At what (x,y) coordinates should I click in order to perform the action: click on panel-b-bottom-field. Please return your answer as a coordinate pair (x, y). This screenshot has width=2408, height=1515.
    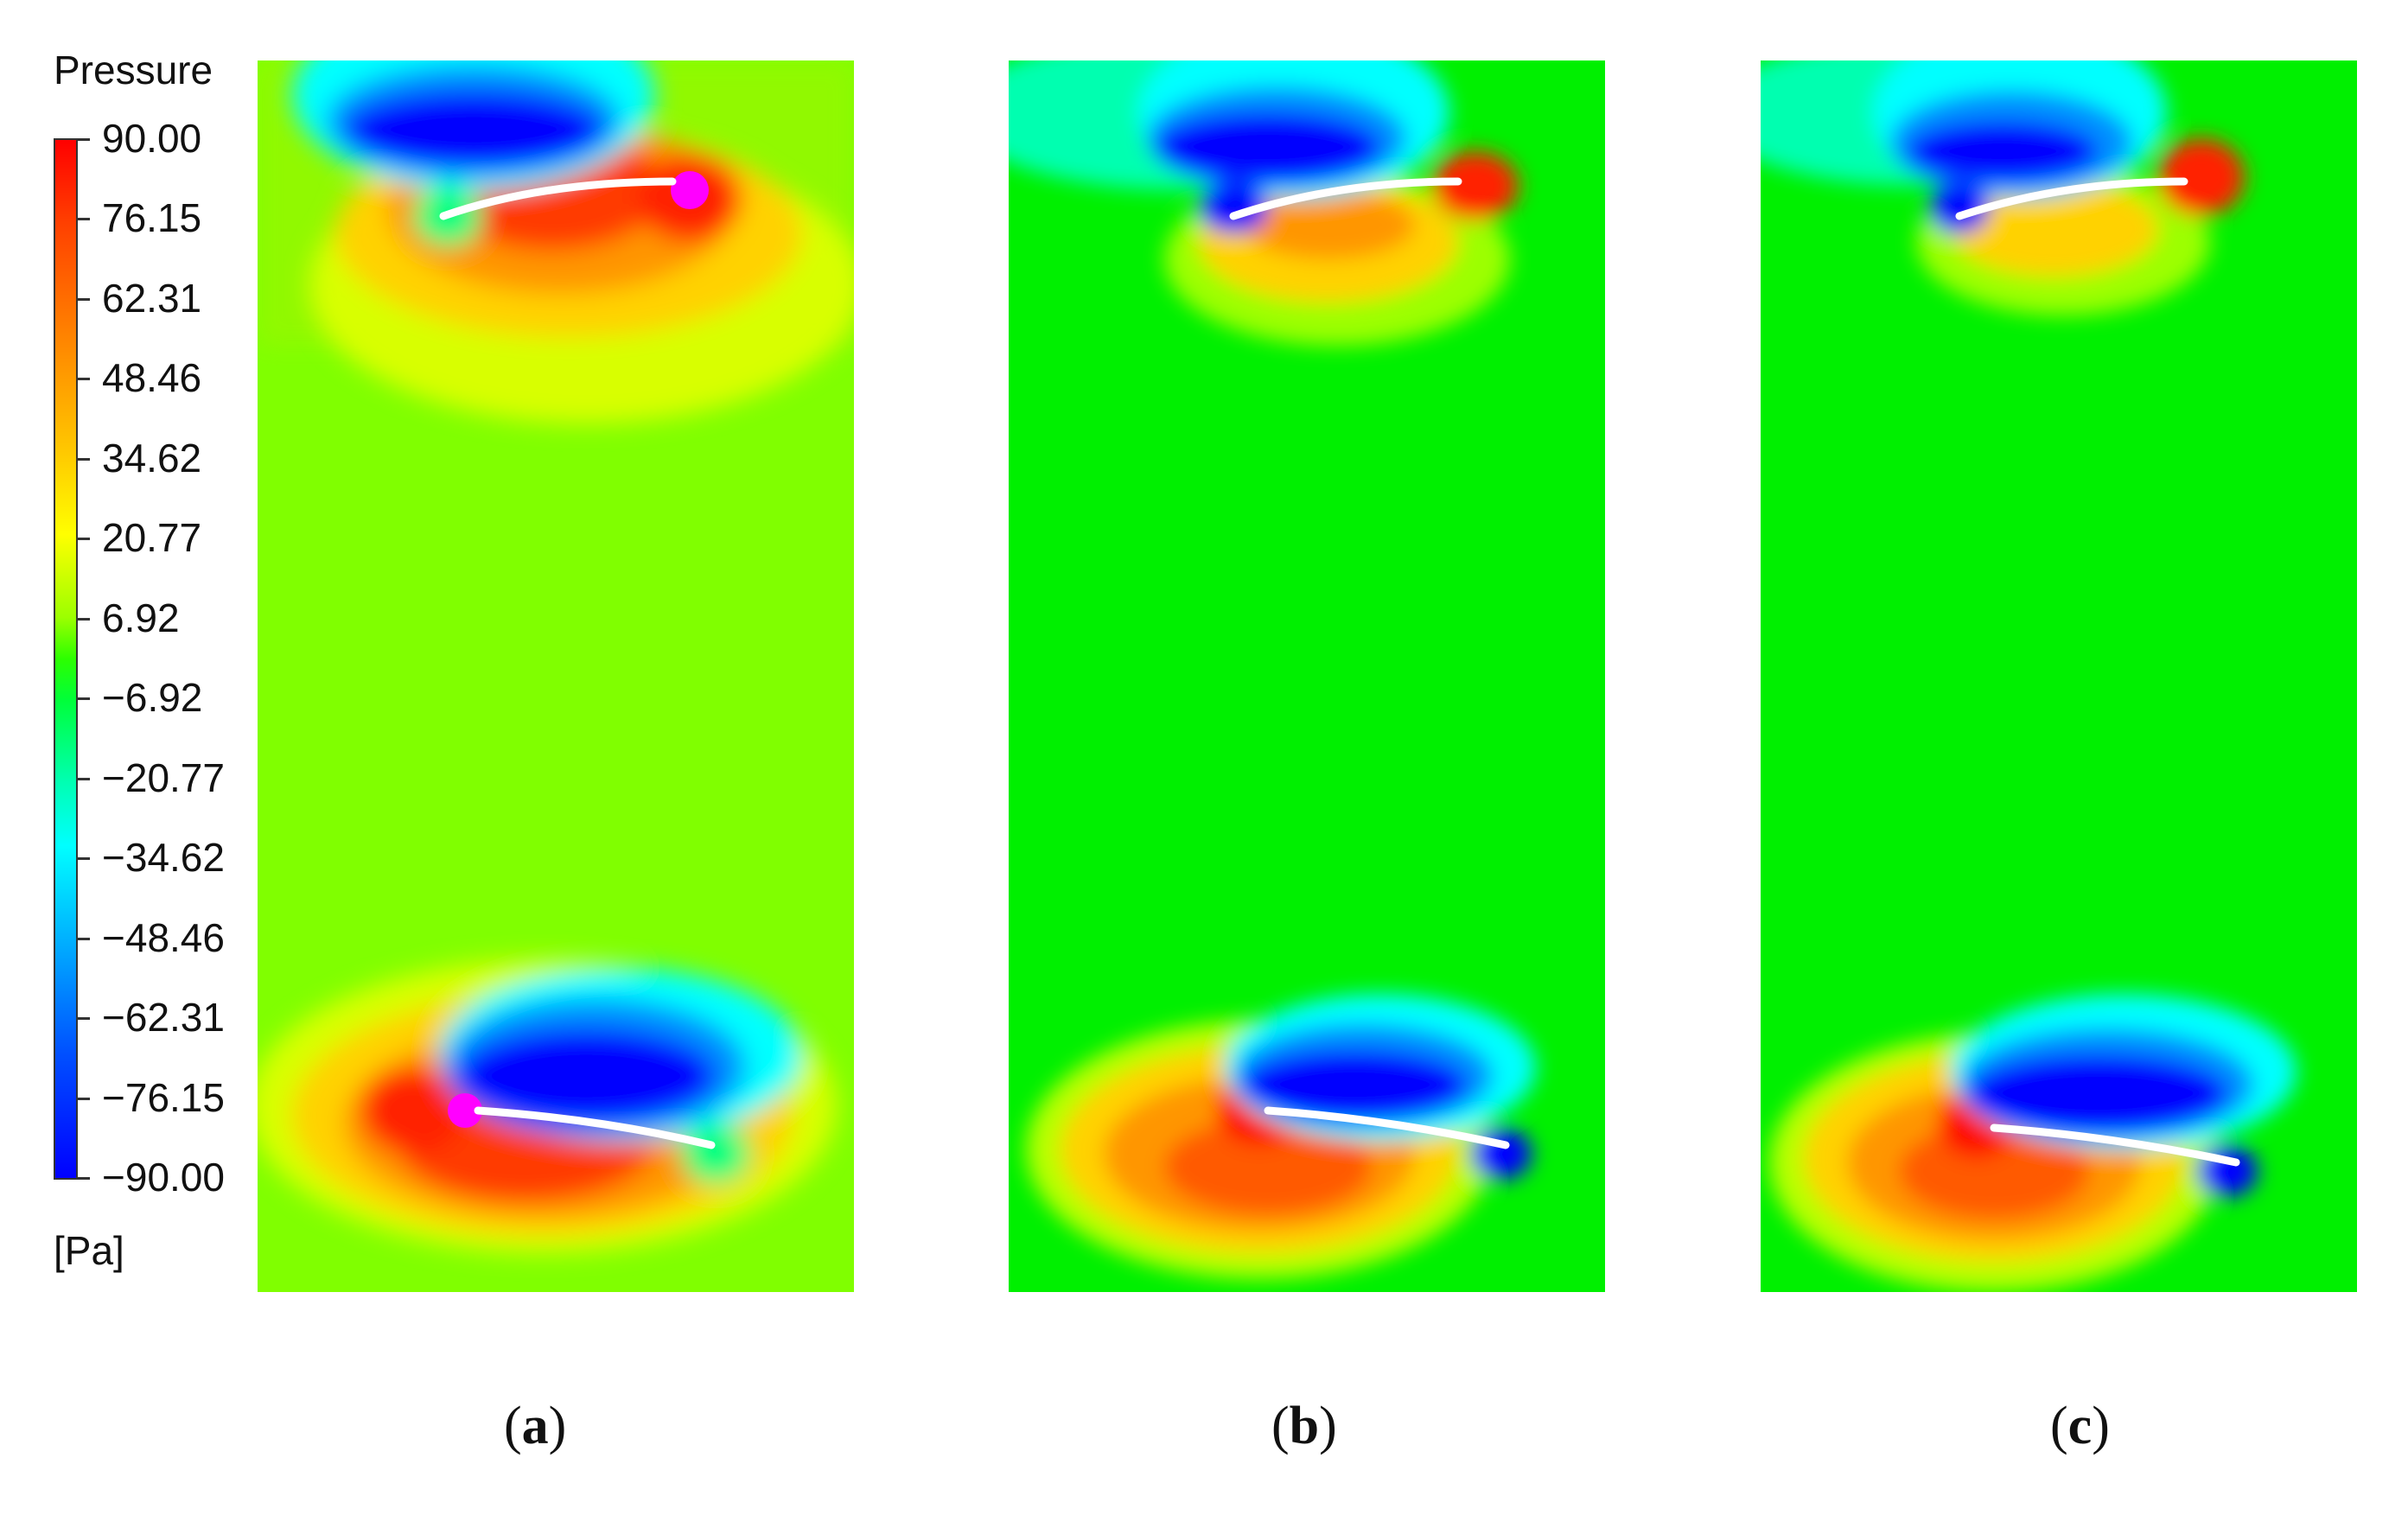
    Looking at the image, I should click on (1281, 1136).